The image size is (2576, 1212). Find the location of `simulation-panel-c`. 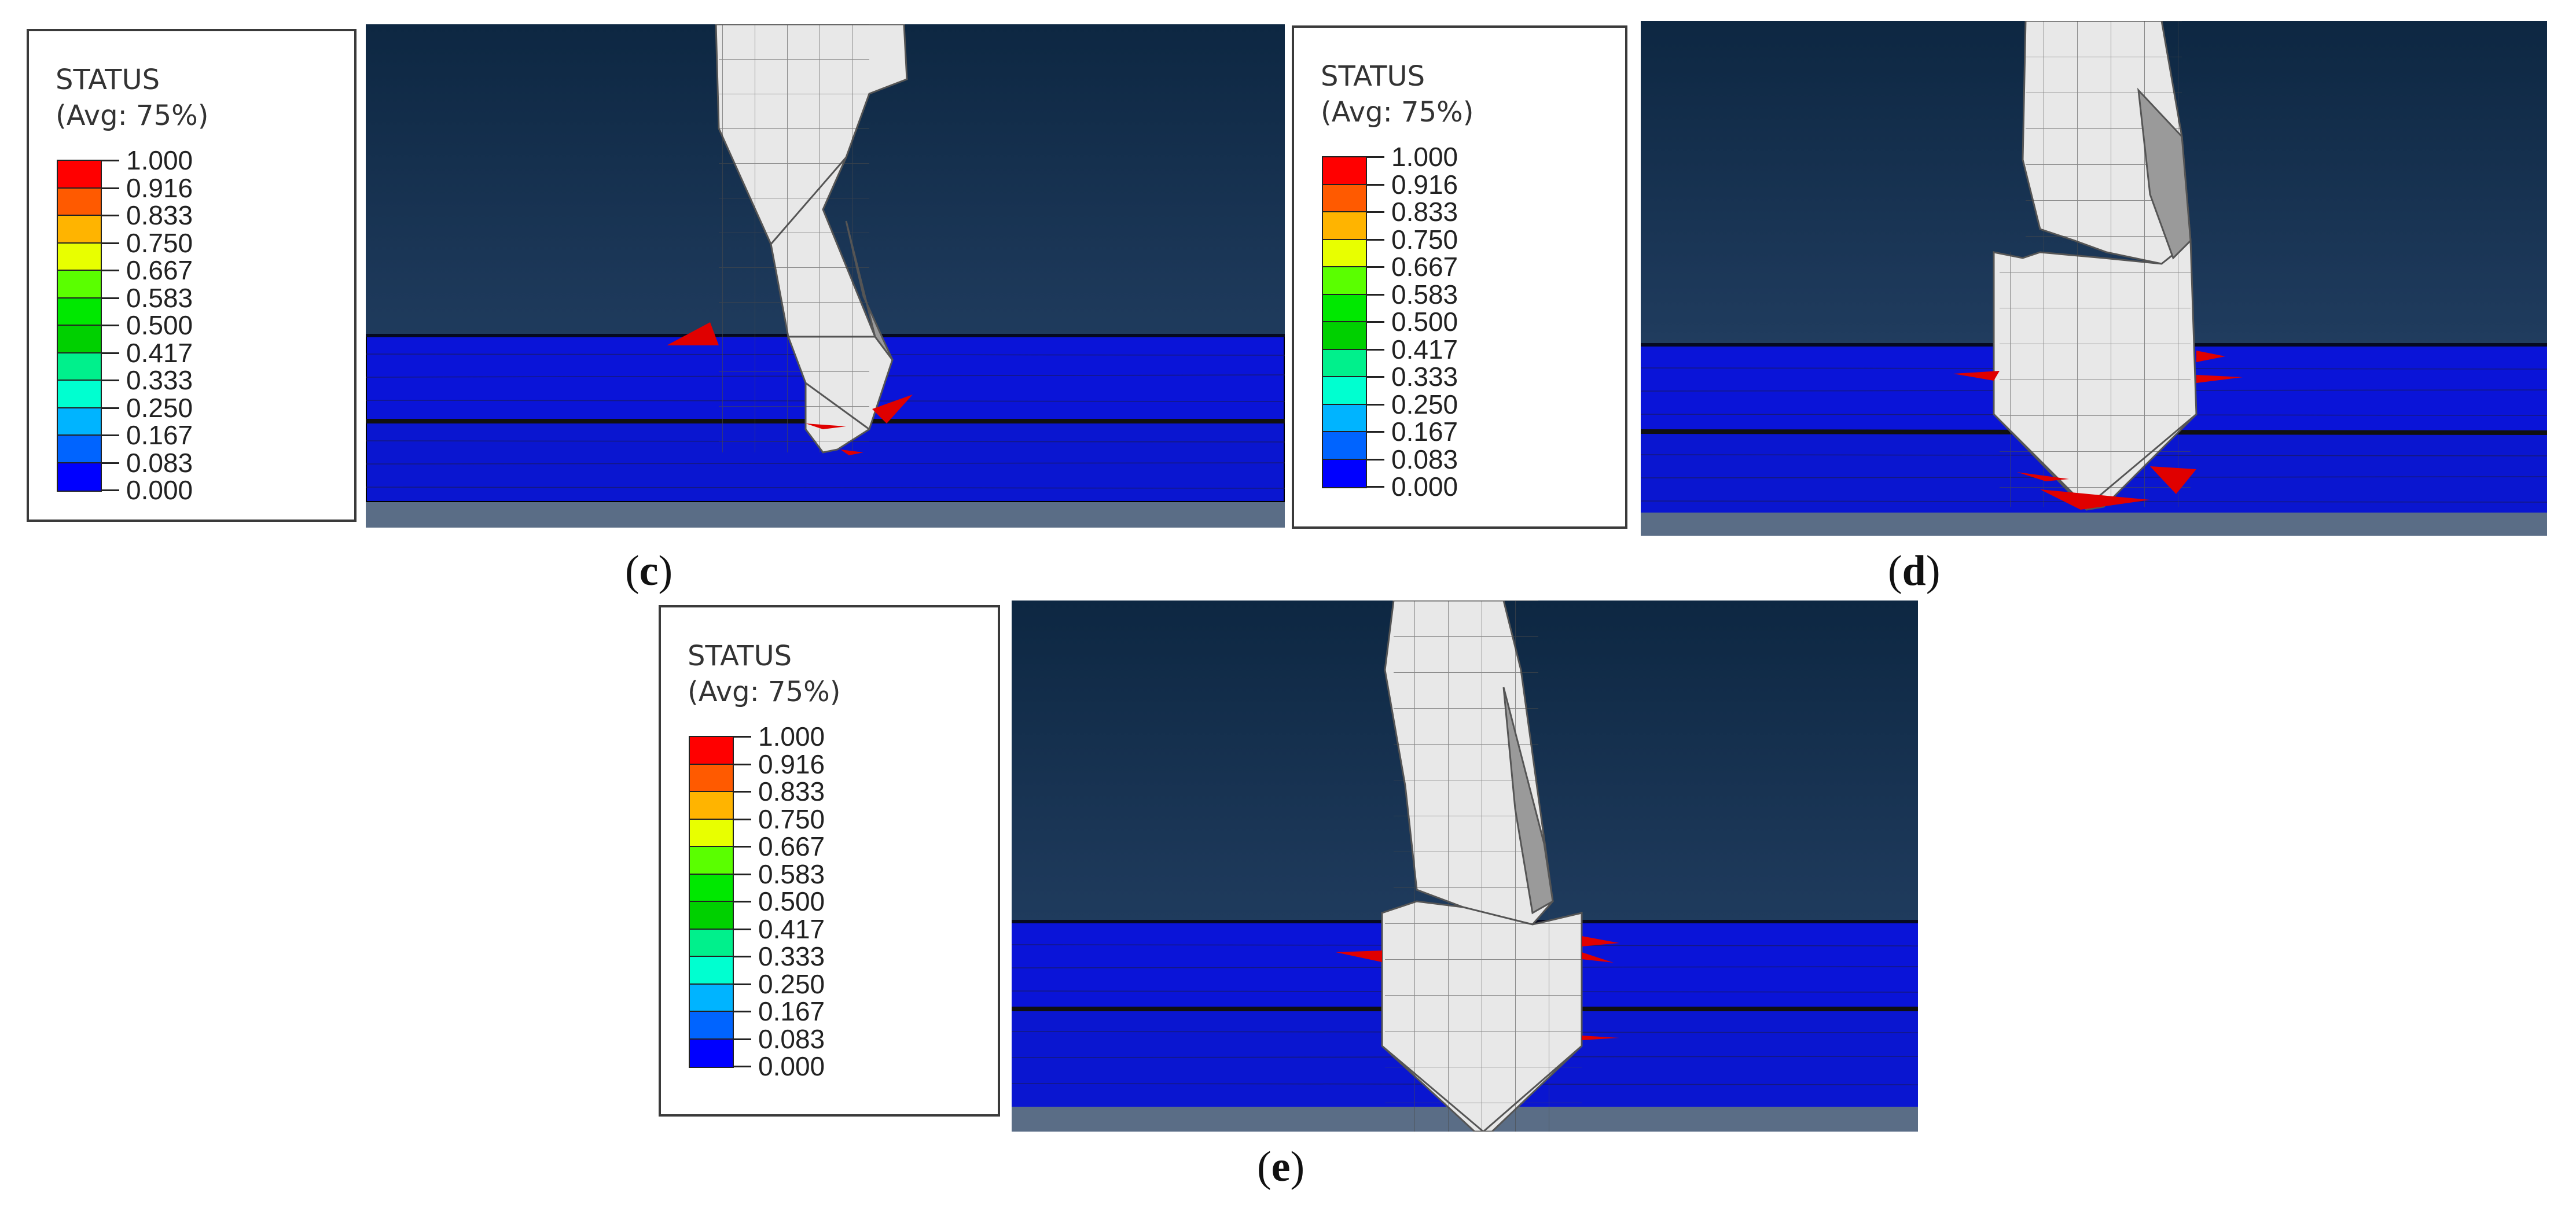

simulation-panel-c is located at coordinates (826, 276).